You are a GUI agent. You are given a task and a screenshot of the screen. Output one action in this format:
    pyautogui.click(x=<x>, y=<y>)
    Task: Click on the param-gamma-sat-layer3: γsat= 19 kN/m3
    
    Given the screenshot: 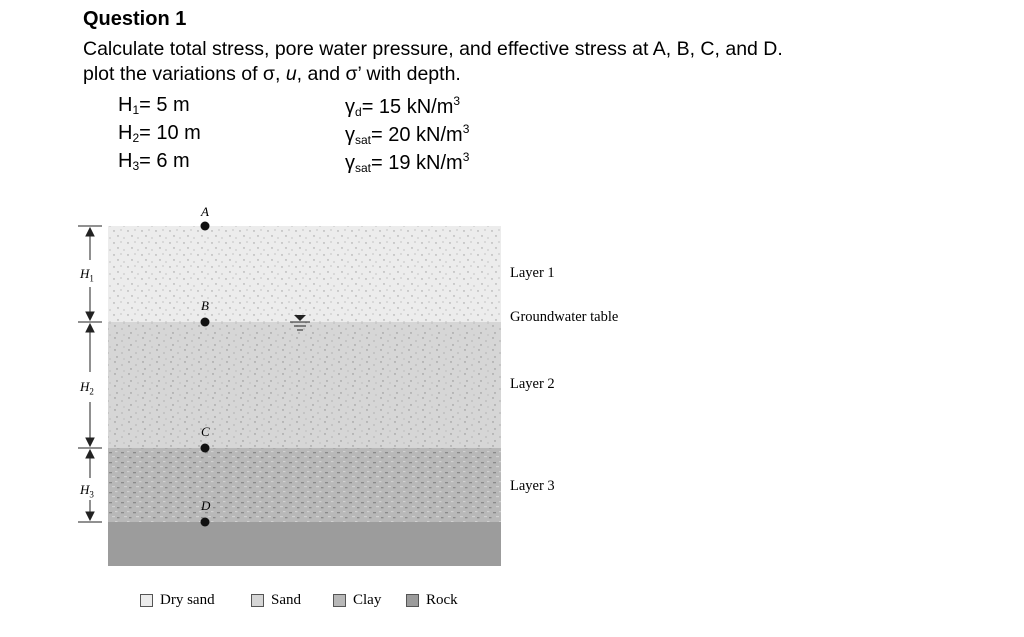 What is the action you would take?
    pyautogui.click(x=407, y=162)
    